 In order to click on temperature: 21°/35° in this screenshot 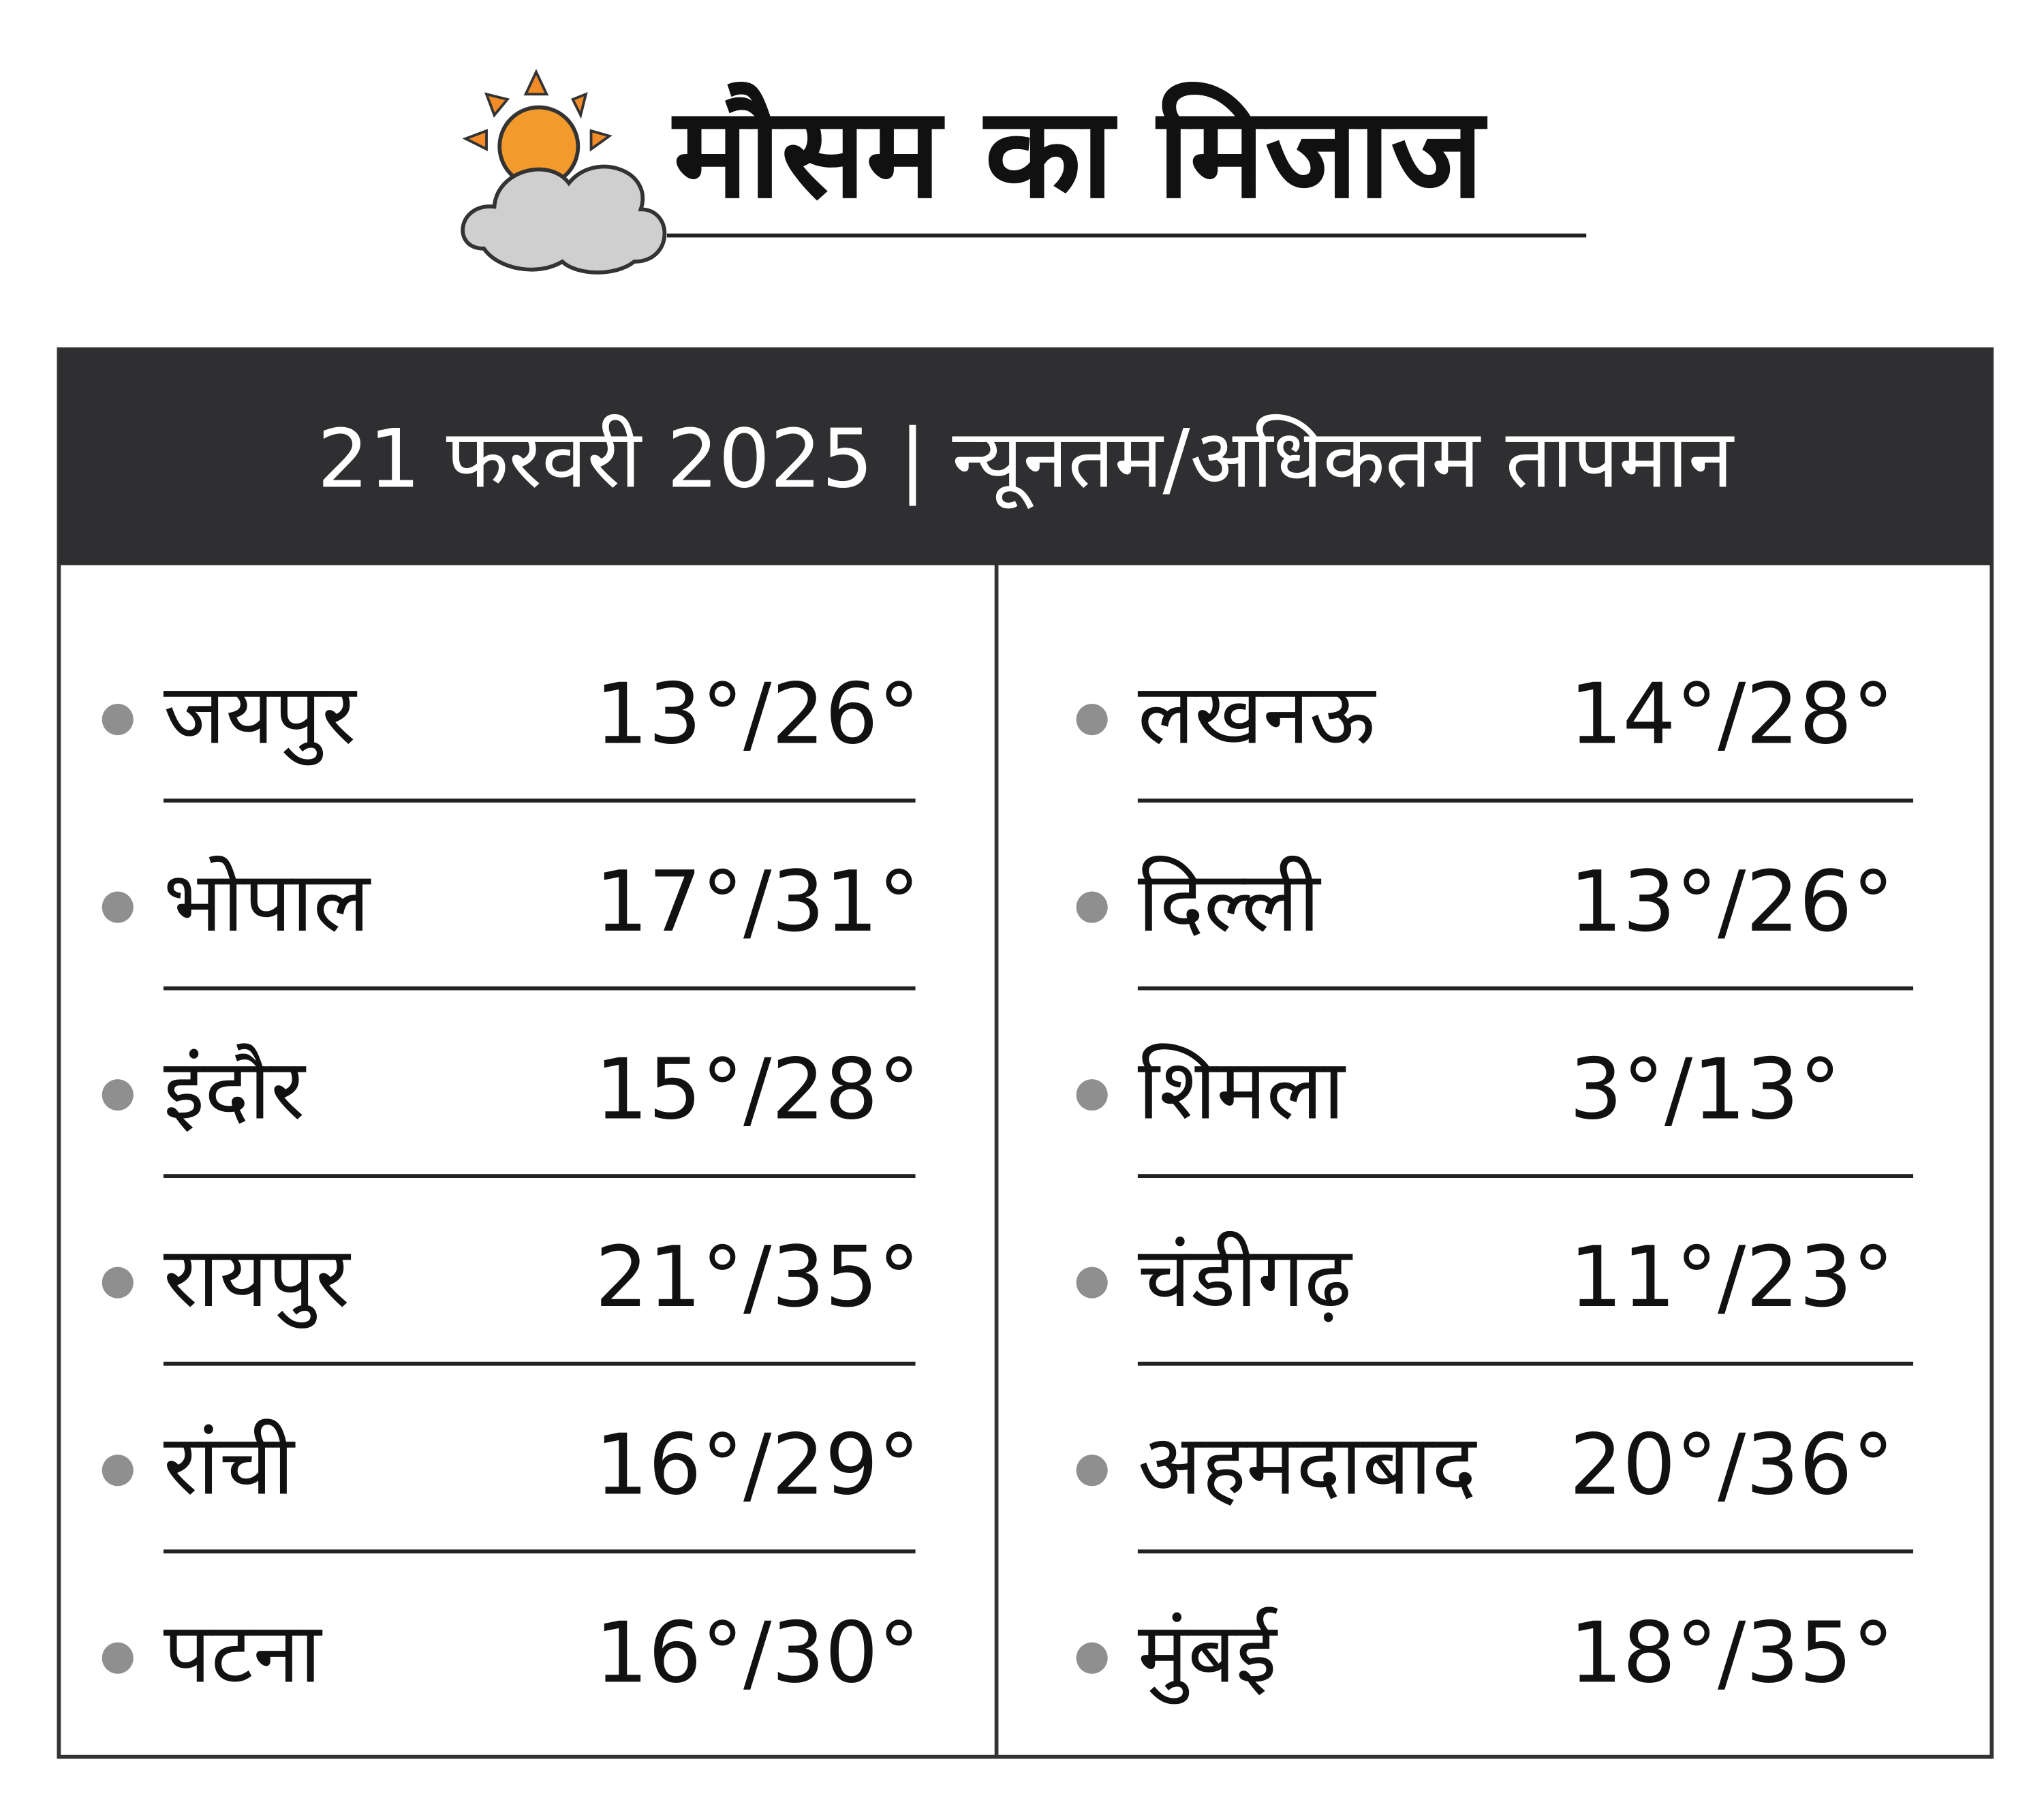, I will do `click(758, 1277)`.